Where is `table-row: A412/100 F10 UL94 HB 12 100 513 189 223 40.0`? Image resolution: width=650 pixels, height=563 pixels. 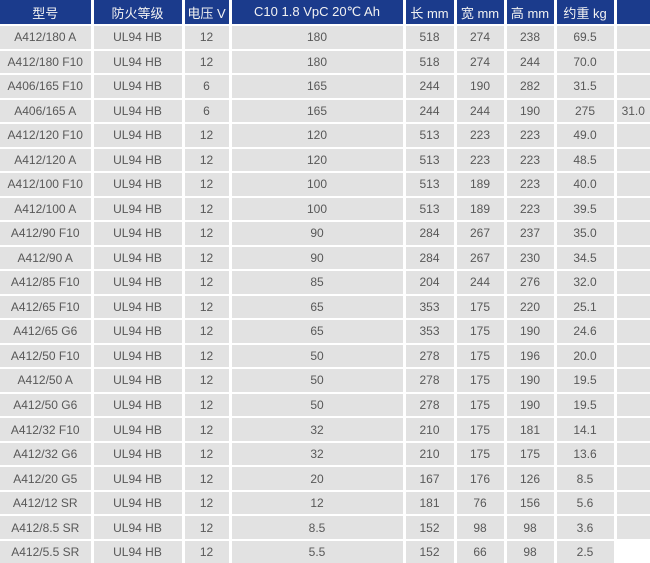
table-row: A412/100 F10 UL94 HB 12 100 513 189 223 40.0 is located at coordinates (325, 185).